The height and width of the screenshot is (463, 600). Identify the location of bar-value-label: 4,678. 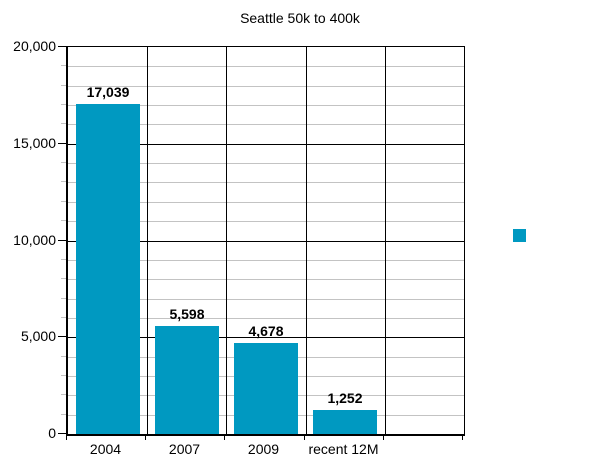
(266, 331).